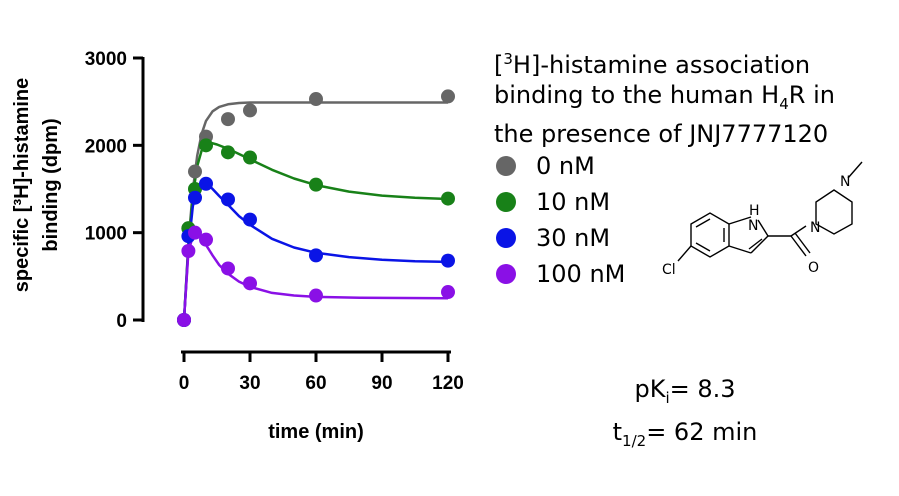 This screenshot has height=496, width=899. Describe the element at coordinates (753, 226) in the screenshot. I see `atom-n-indole: N` at that location.